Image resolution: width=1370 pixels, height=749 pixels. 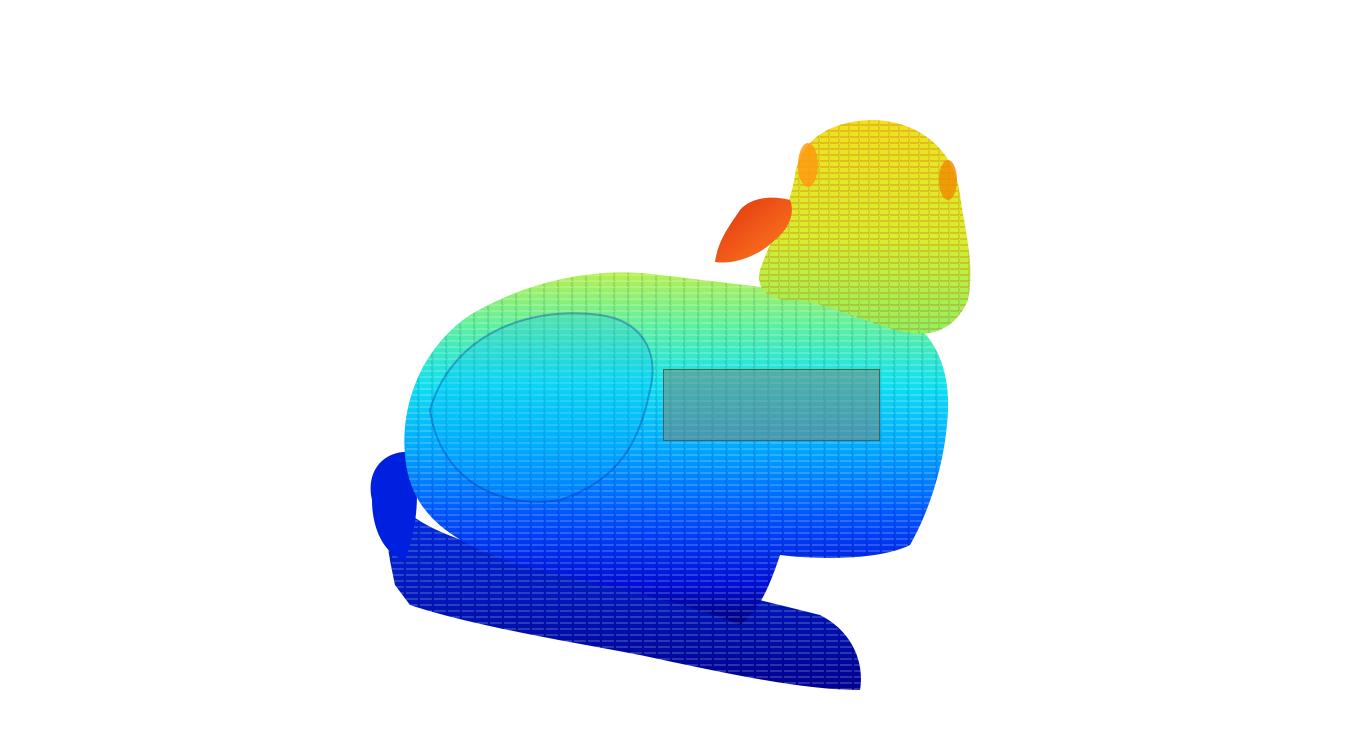 What do you see at coordinates (541, 407) in the screenshot?
I see `duck-wing` at bounding box center [541, 407].